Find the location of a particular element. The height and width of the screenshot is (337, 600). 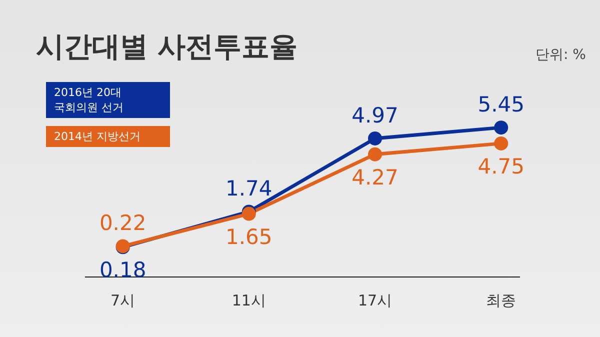

x-tick-label: 11시 is located at coordinates (249, 301).